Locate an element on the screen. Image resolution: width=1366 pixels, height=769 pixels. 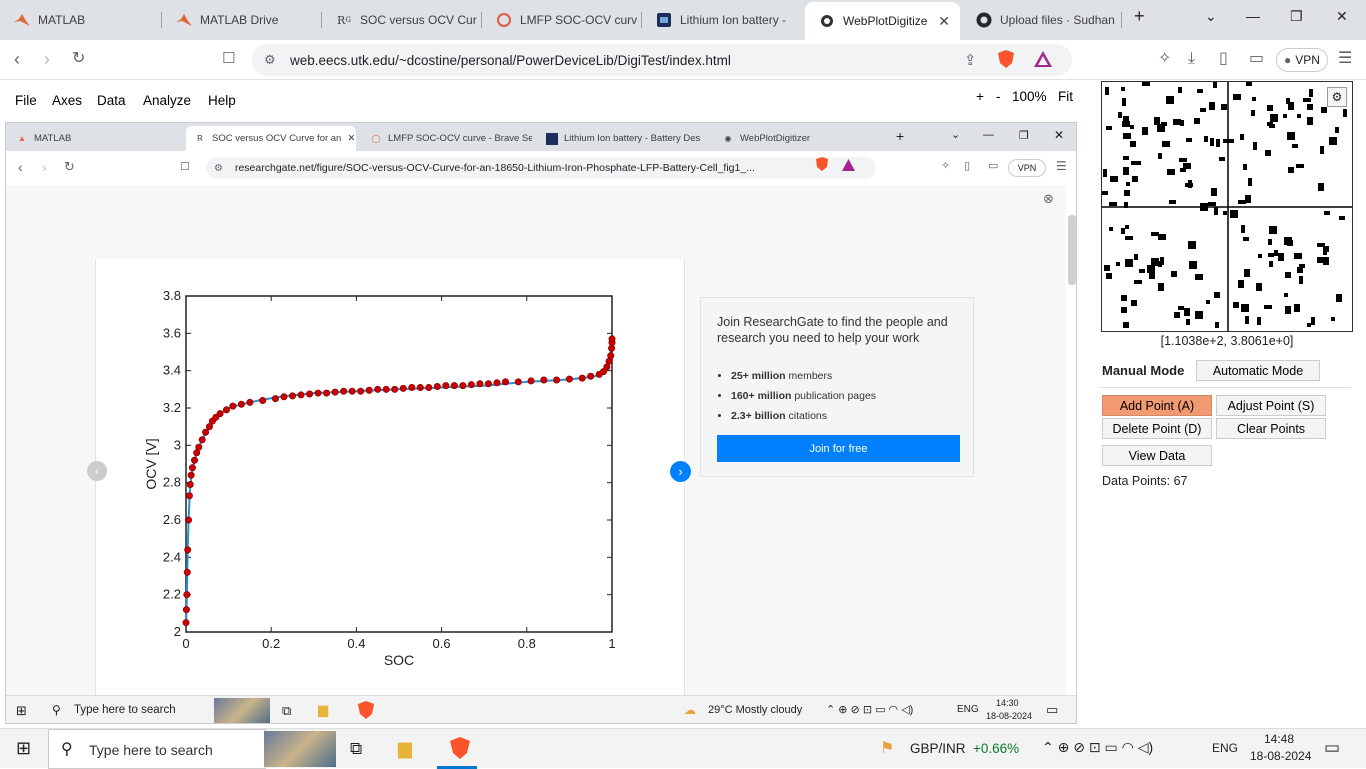
zoom-settings-icon: ⚙ is located at coordinates (1337, 97).